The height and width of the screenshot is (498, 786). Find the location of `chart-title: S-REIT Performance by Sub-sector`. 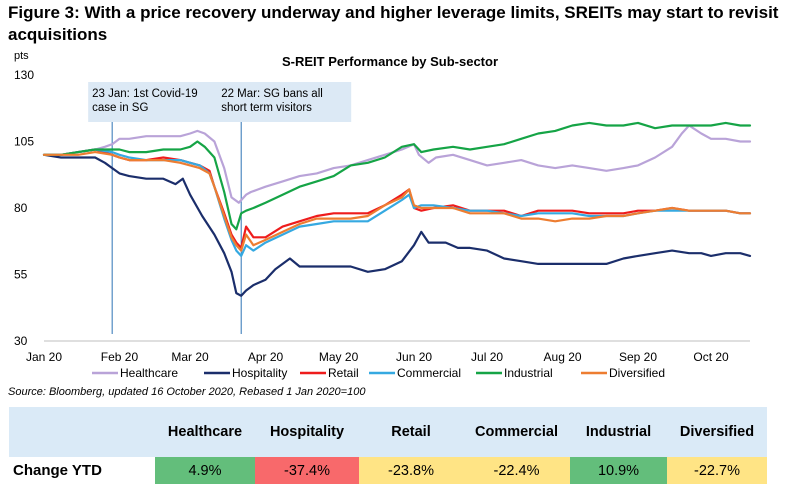

chart-title: S-REIT Performance by Sub-sector is located at coordinates (390, 61).